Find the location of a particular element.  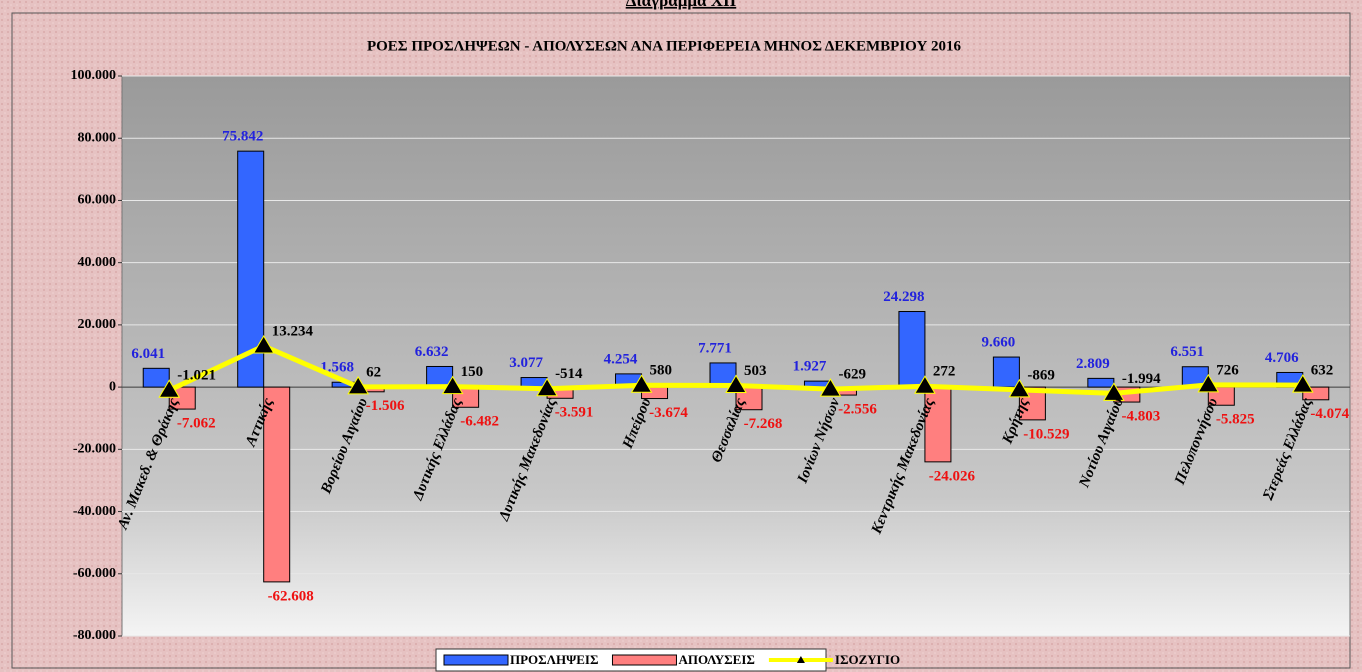

data-label: -3.674 is located at coordinates (668, 413).